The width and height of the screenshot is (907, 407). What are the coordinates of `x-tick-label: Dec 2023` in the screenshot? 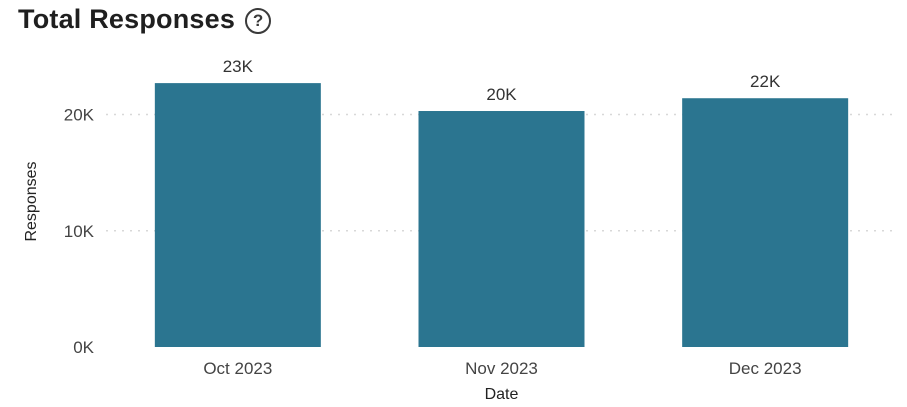 It's located at (765, 368).